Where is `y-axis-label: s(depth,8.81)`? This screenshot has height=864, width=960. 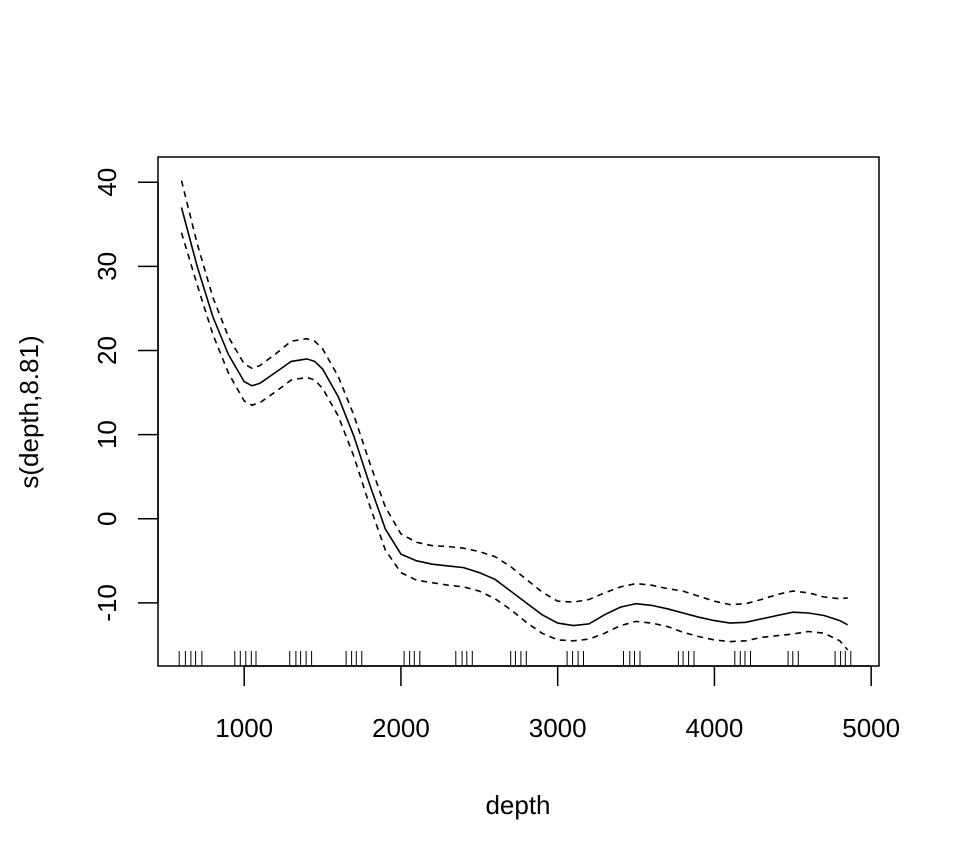
y-axis-label: s(depth,8.81) is located at coordinates (29, 411).